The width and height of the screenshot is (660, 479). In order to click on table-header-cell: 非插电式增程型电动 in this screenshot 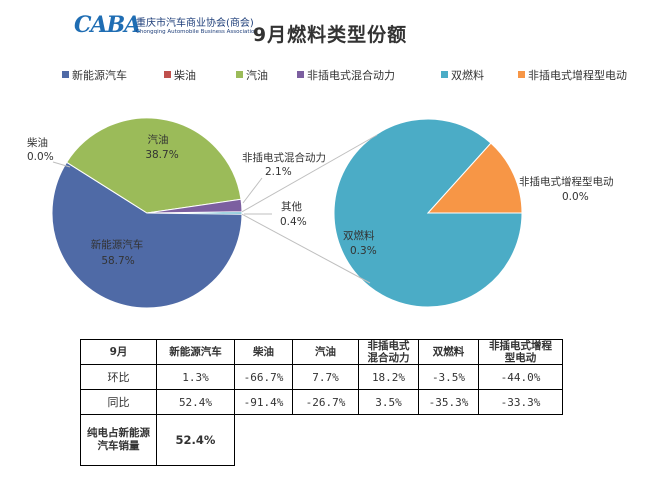, I will do `click(520, 352)`.